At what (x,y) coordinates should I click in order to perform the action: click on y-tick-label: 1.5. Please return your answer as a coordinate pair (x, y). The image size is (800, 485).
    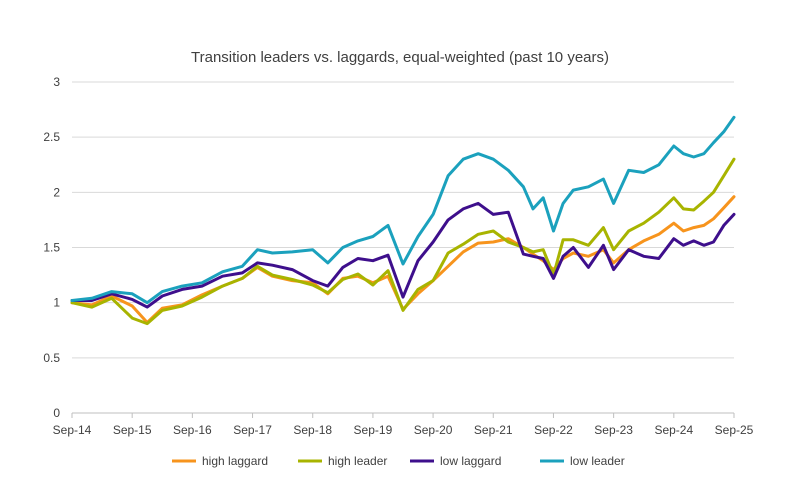
    Looking at the image, I should click on (51, 248).